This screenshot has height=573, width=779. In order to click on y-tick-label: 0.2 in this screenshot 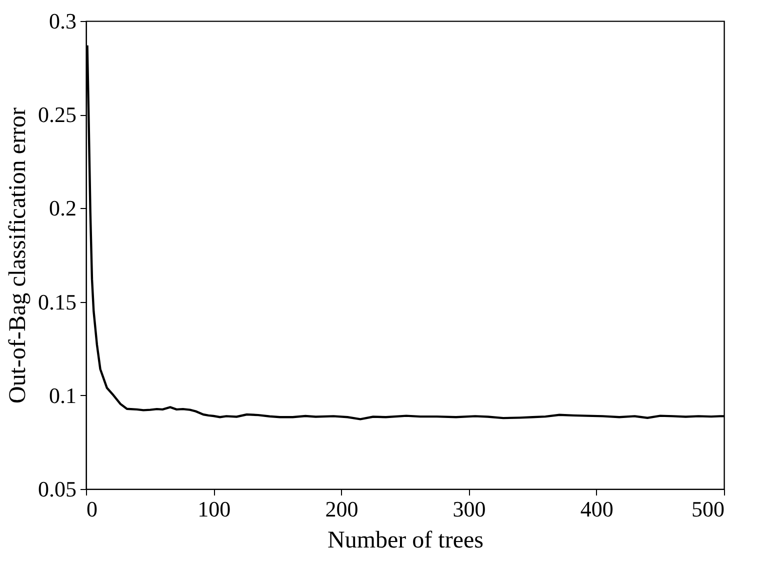, I will do `click(62, 208)`.